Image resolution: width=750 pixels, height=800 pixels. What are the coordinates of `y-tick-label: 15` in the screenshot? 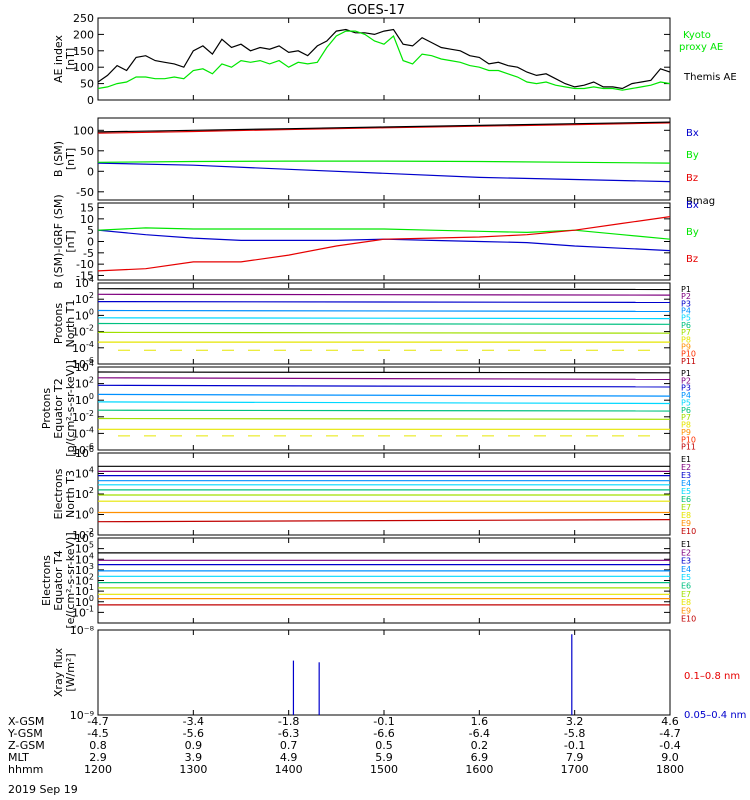 It's located at (87, 208).